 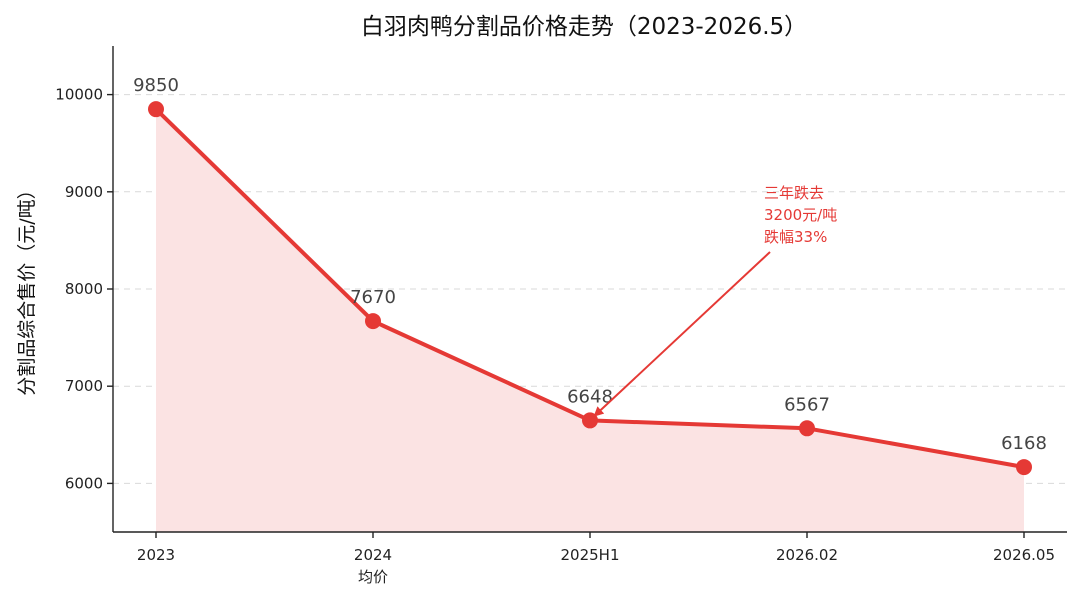 What do you see at coordinates (1024, 555) in the screenshot?
I see `x-tick-label: 2026.05` at bounding box center [1024, 555].